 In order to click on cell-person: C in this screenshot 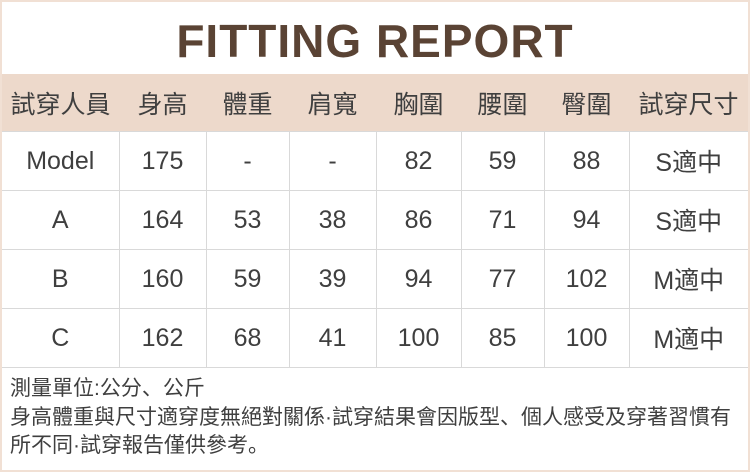, I will do `click(61, 338)`.